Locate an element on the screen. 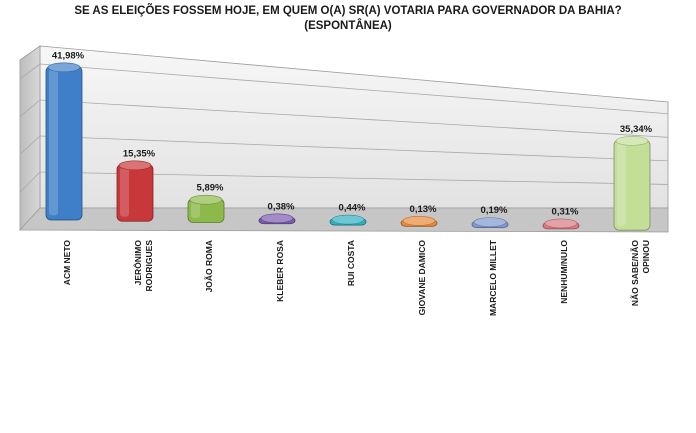  category-label-line: RUI COSTA is located at coordinates (351, 263).